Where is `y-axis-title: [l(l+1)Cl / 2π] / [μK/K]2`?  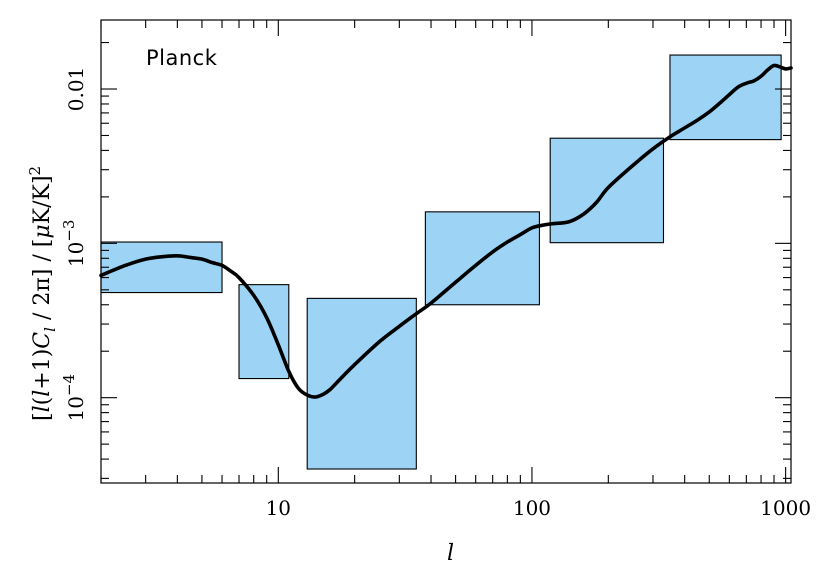
y-axis-title: [l(l+1)Cl / 2π] / [μK/K]2 is located at coordinates (42, 293).